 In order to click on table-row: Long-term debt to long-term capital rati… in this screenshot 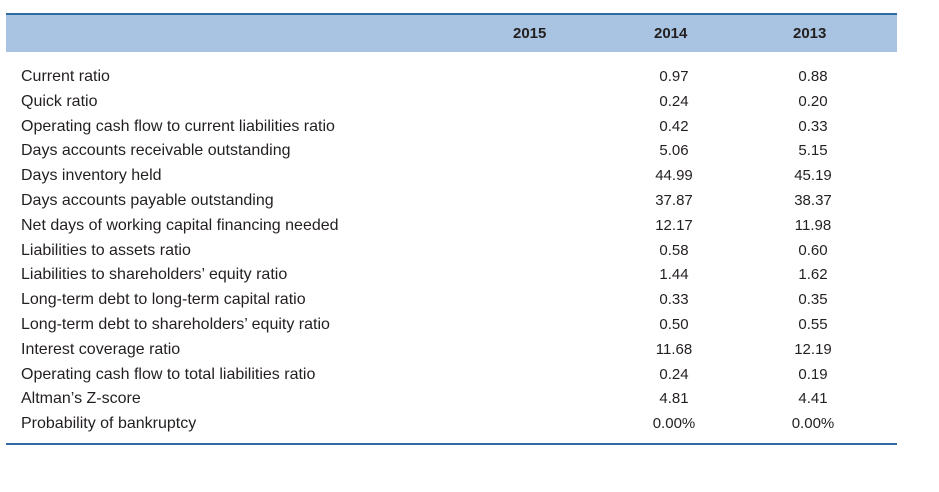, I will do `click(451, 300)`.